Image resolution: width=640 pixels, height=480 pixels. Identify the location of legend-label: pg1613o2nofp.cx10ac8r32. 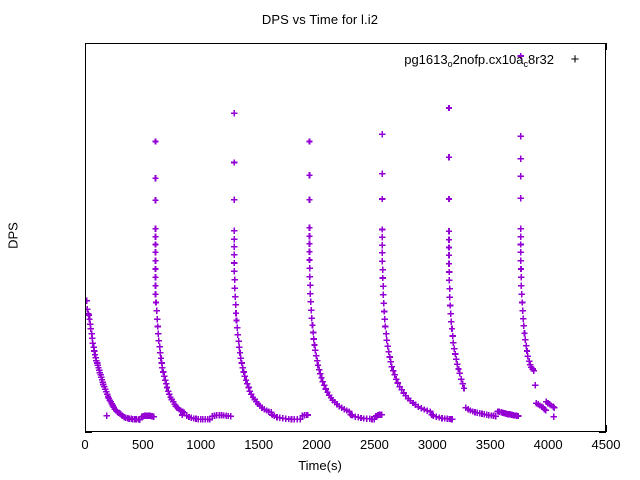
(479, 60).